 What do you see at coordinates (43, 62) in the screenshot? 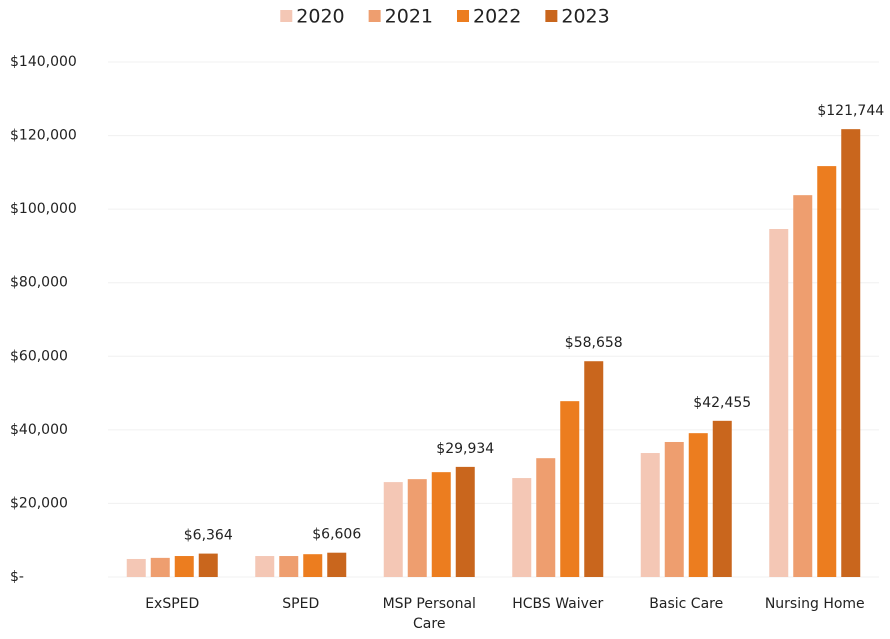
I see `y-tick-label: $140,000` at bounding box center [43, 62].